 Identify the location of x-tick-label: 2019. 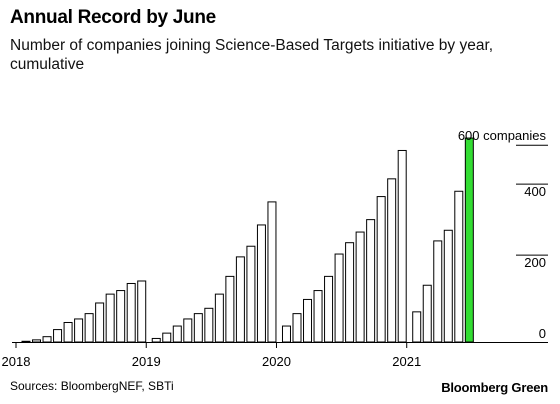
(146, 361).